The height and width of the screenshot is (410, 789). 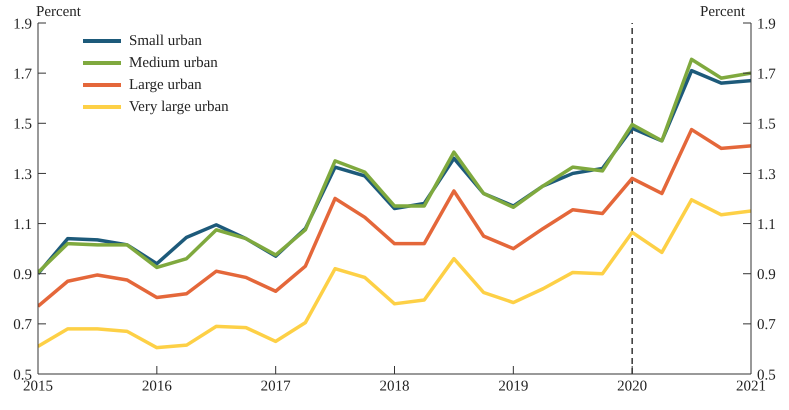 What do you see at coordinates (766, 174) in the screenshot?
I see `y2-tick-label: 1.3` at bounding box center [766, 174].